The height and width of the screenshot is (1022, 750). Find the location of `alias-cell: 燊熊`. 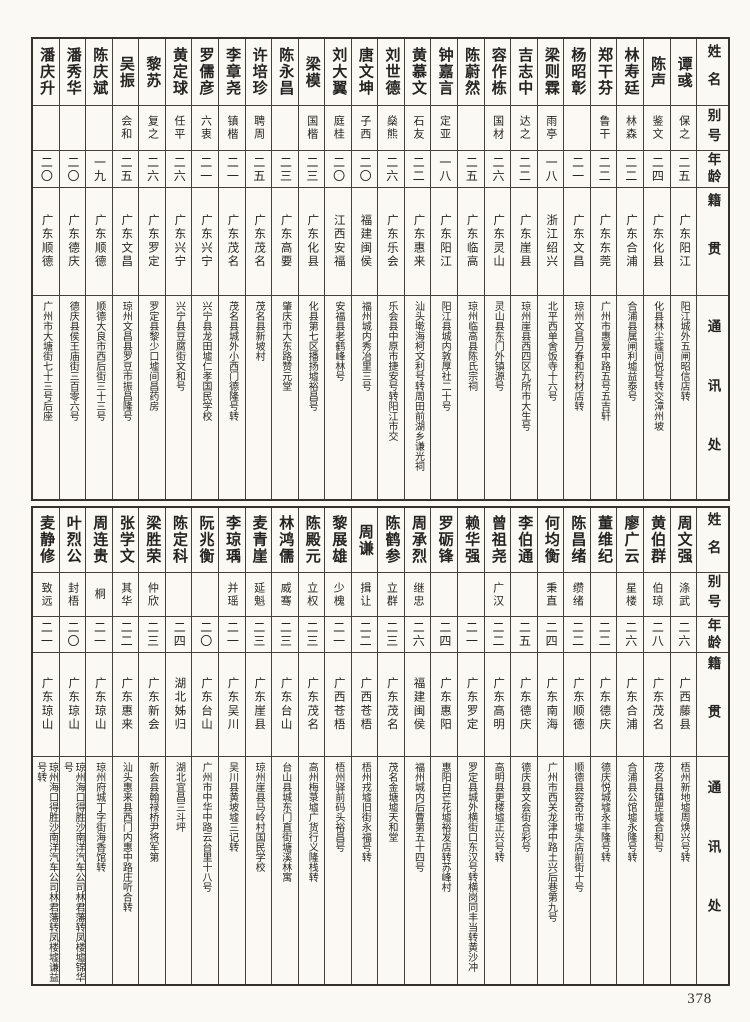

alias-cell: 燊熊 is located at coordinates (391, 128).